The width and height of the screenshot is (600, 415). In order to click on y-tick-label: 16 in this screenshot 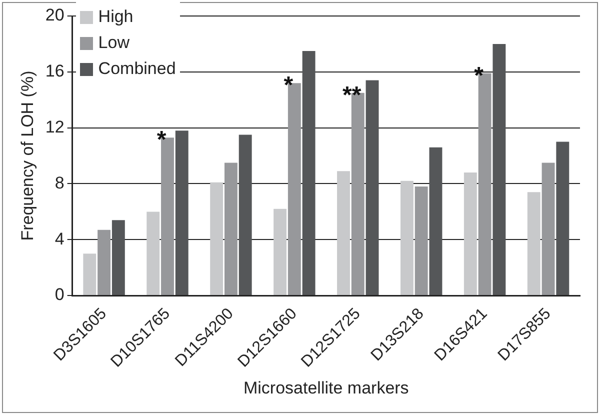, I will do `click(54, 71)`.